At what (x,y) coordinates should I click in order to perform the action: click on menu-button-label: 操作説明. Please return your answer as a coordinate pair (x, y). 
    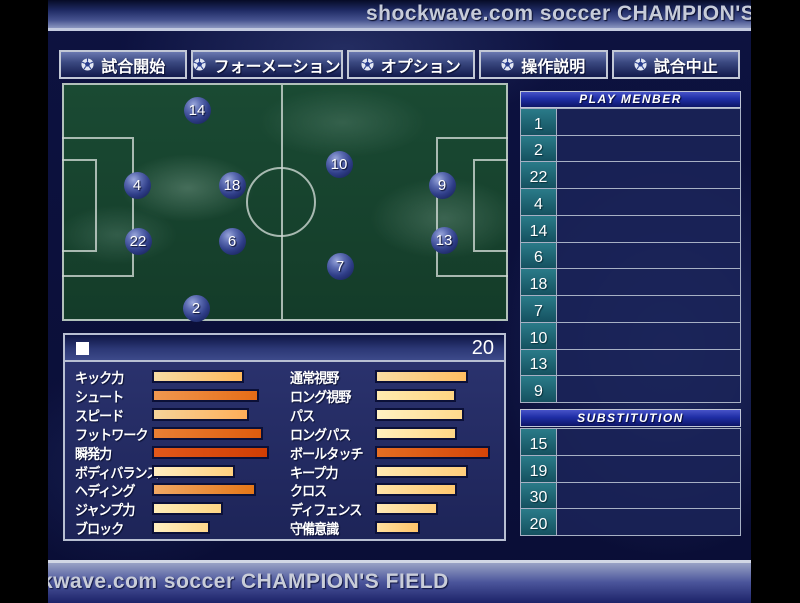
    Looking at the image, I should click on (553, 67).